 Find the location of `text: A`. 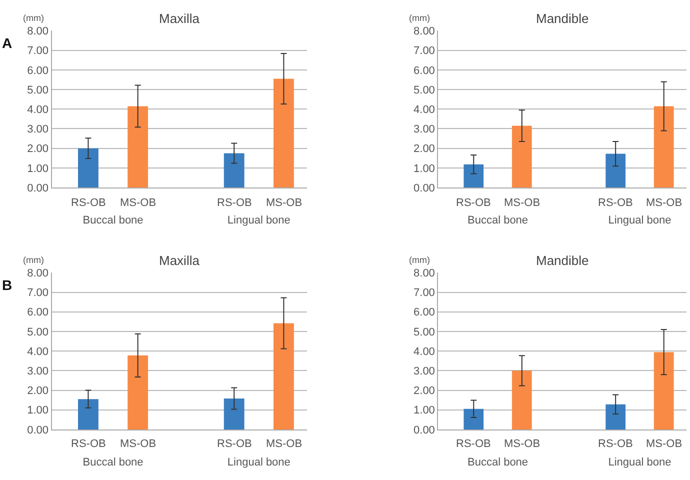

text: A is located at coordinates (7, 43).